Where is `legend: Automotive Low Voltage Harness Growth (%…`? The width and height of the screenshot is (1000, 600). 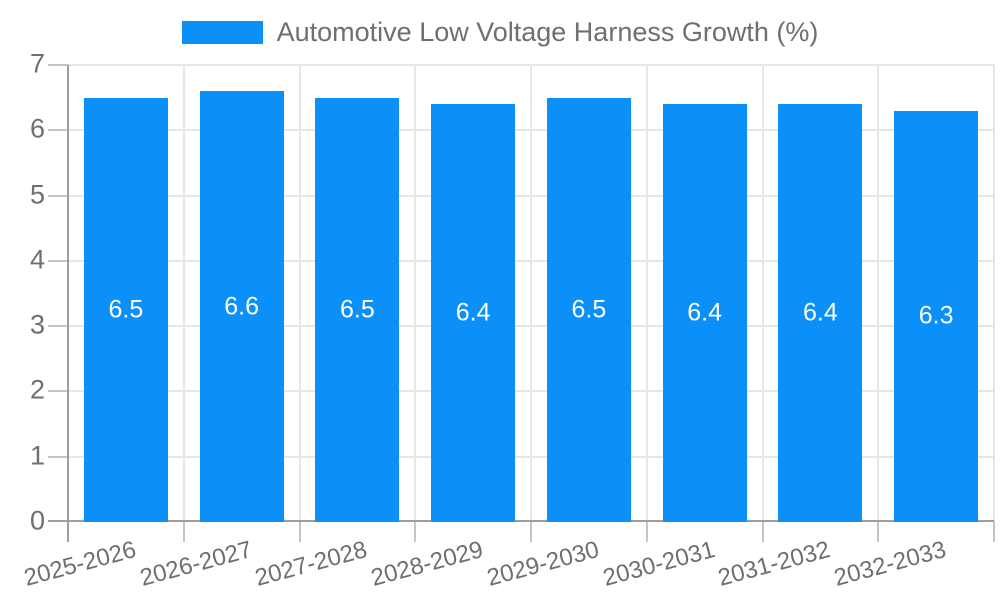 legend: Automotive Low Voltage Harness Growth (%… is located at coordinates (500, 32).